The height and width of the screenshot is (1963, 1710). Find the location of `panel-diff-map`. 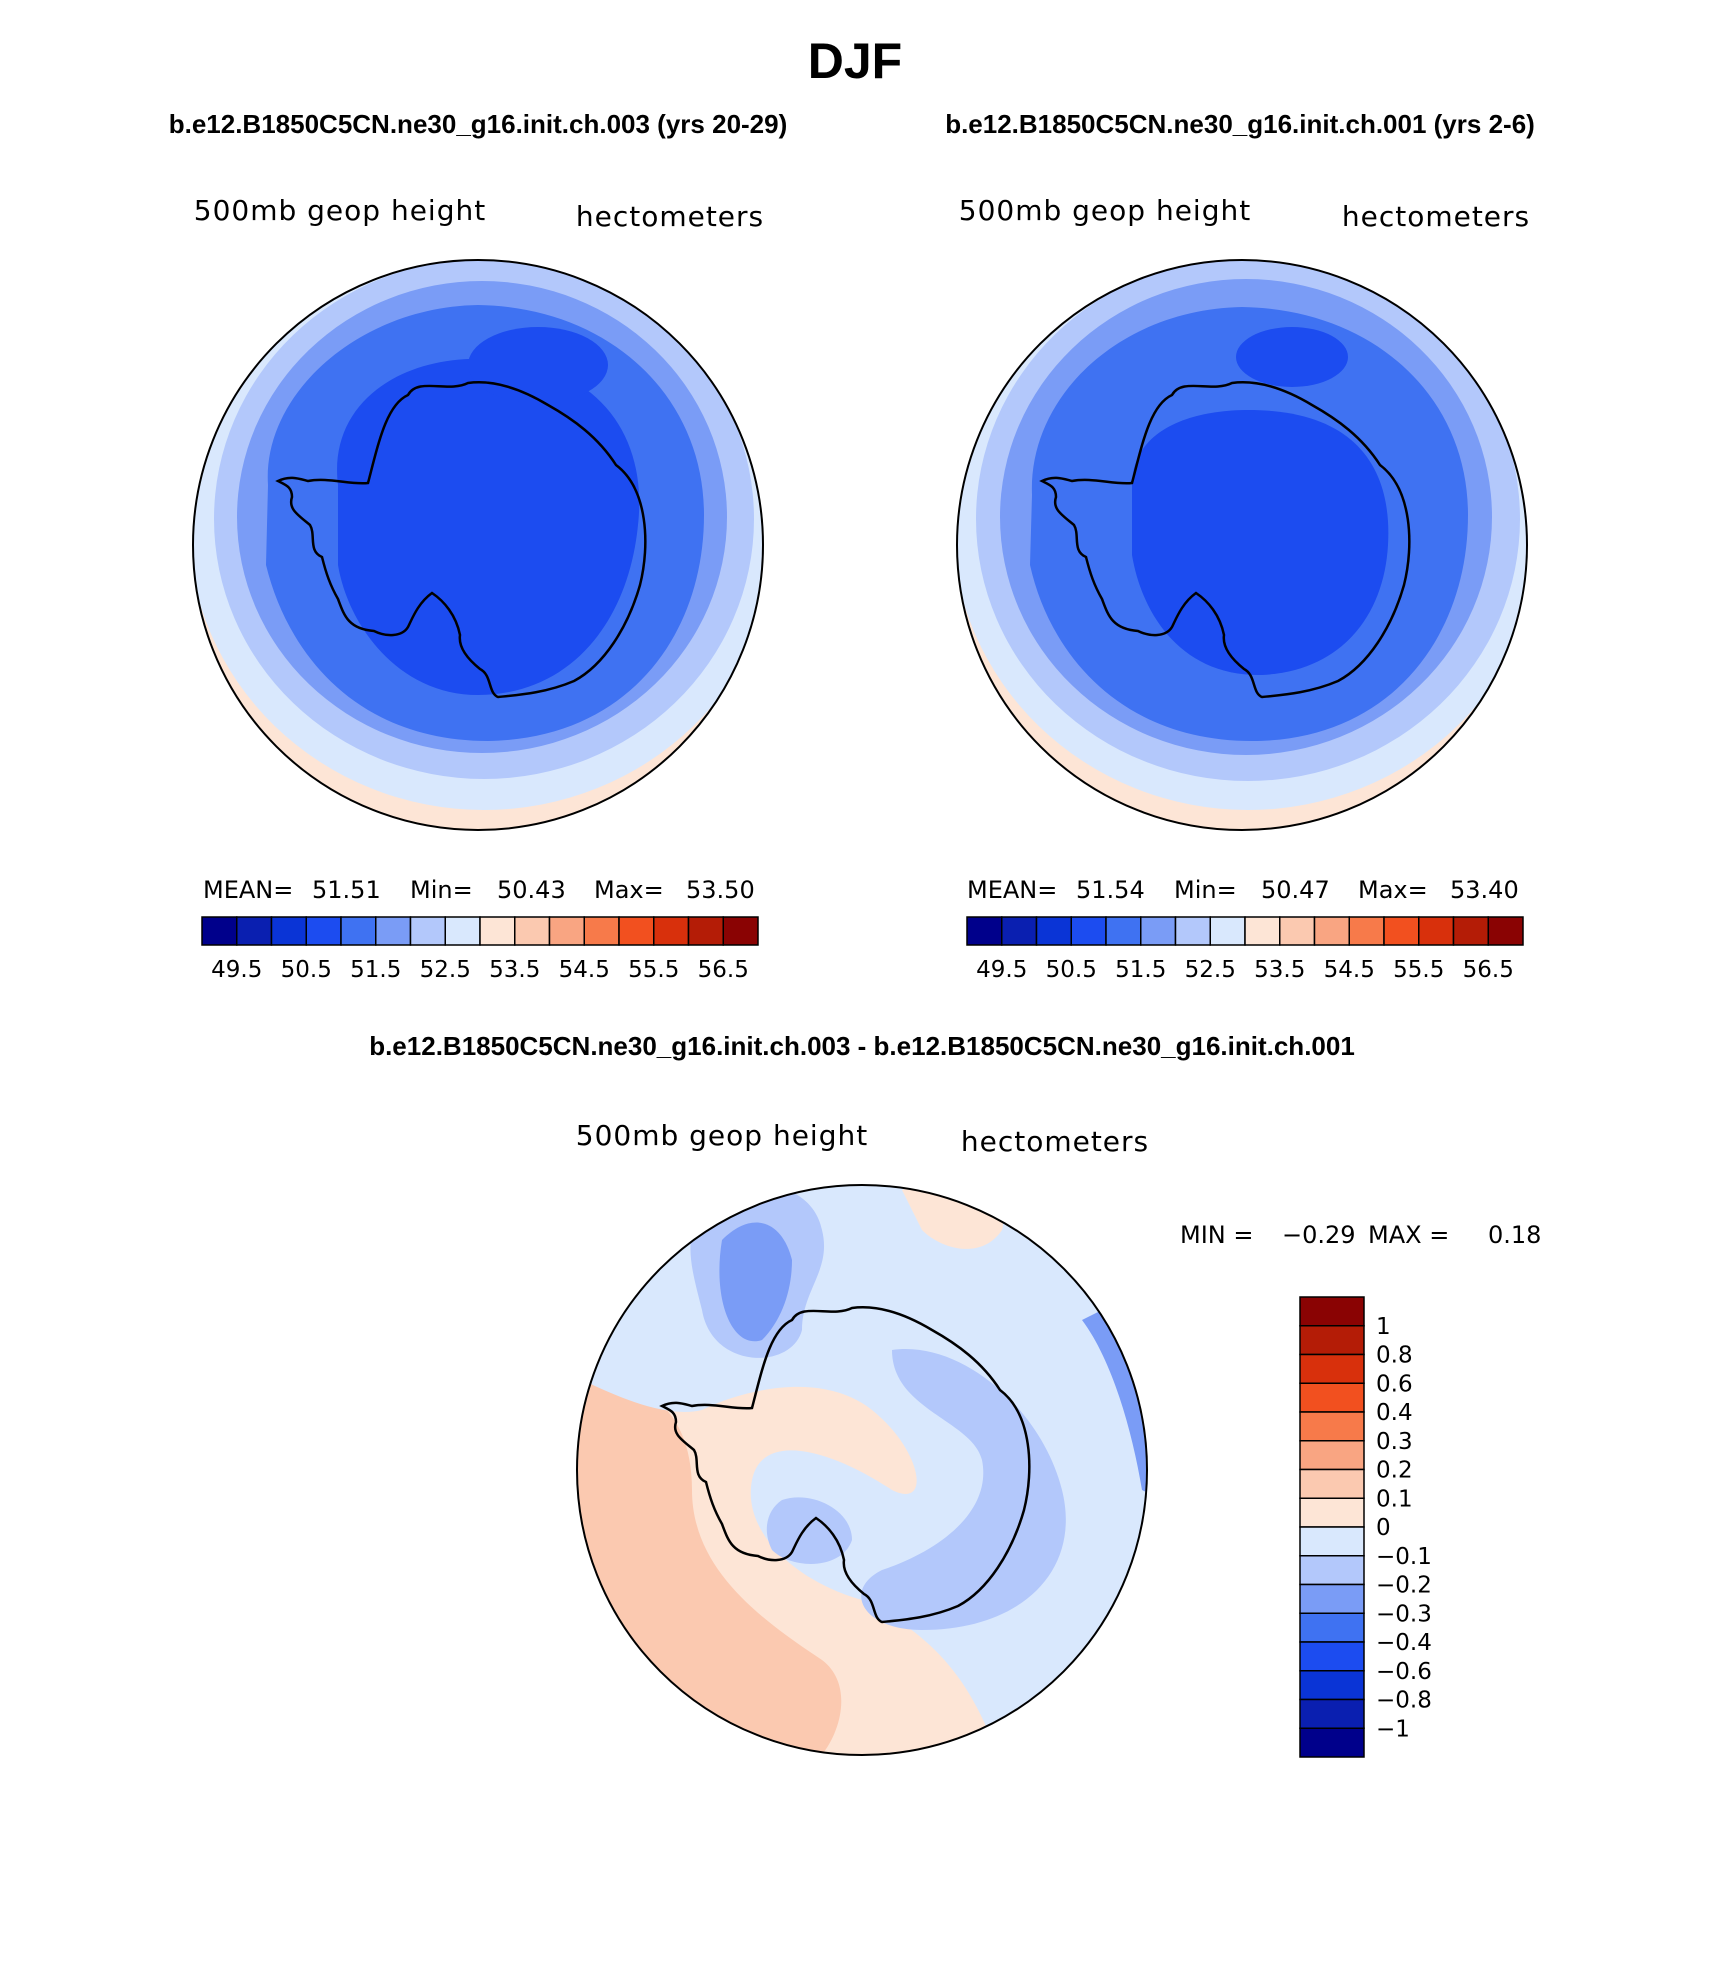

panel-diff-map is located at coordinates (862, 1470).